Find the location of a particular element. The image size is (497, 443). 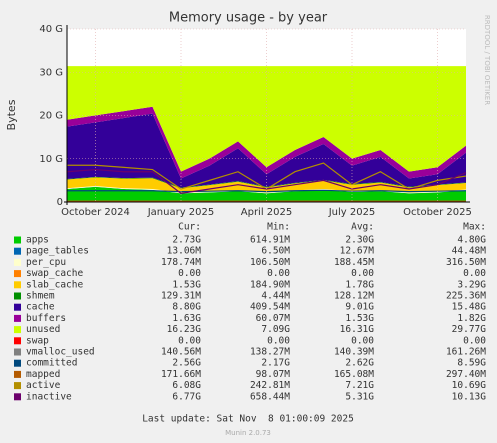

legend-stat: 140.39M is located at coordinates (354, 352).